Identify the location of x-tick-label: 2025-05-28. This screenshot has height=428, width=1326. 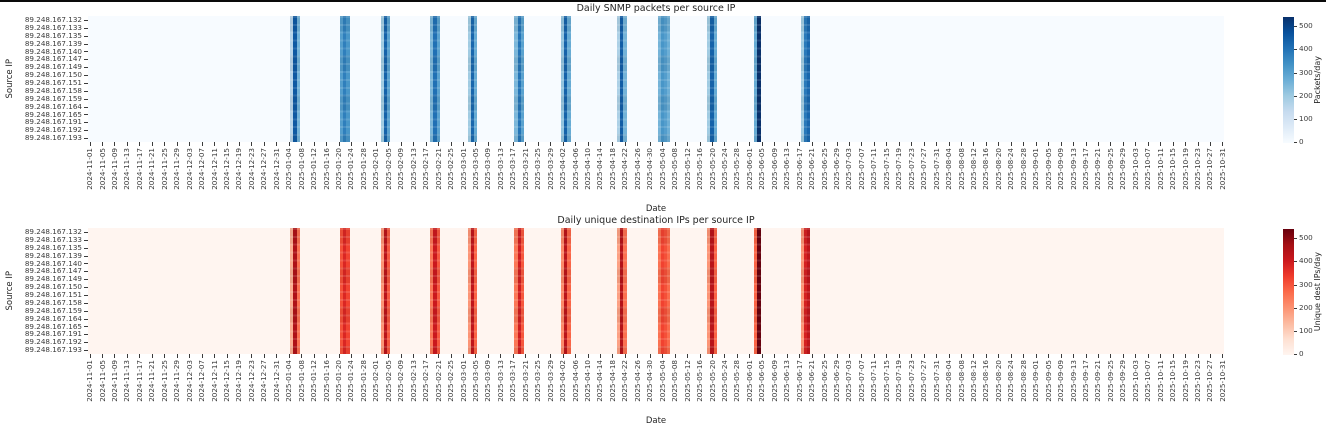
(737, 381).